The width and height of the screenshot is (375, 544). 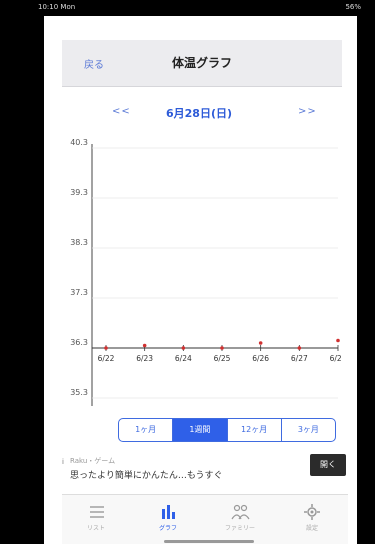 What do you see at coordinates (93, 461) in the screenshot?
I see `ad-sponsor: Raku・ゲーム` at bounding box center [93, 461].